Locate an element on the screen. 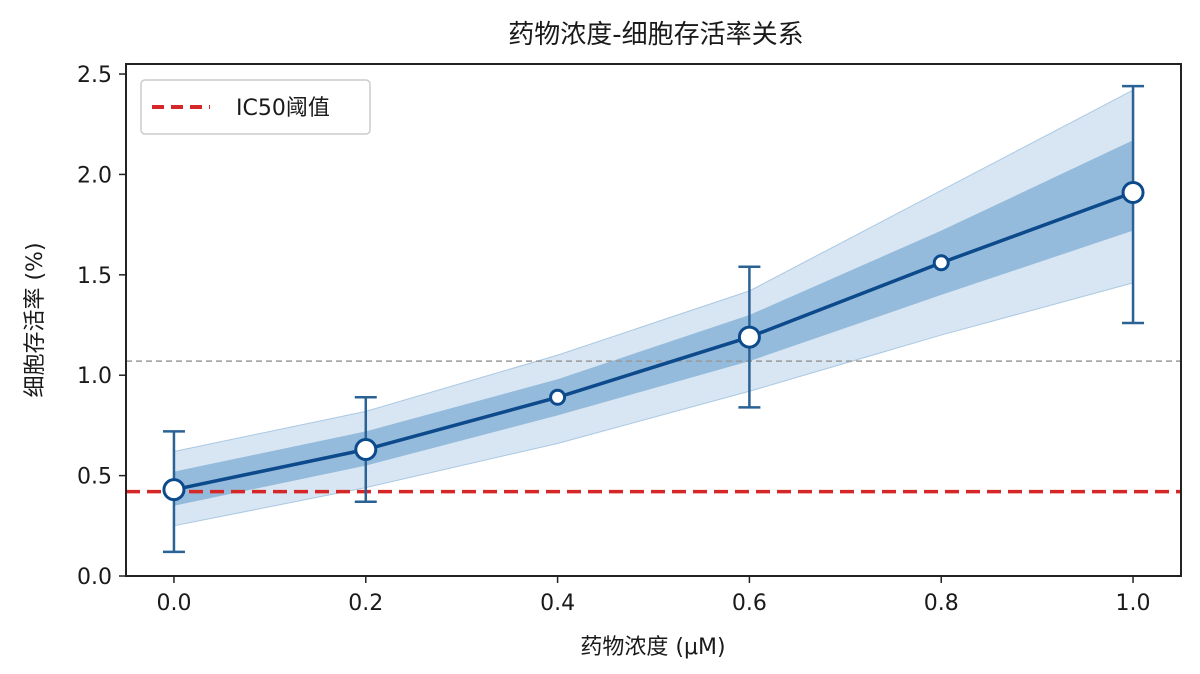 This screenshot has width=1200, height=674. x-axis: 0.0 0.2 0.4 0.6 0.8 1.0 is located at coordinates (653, 596).